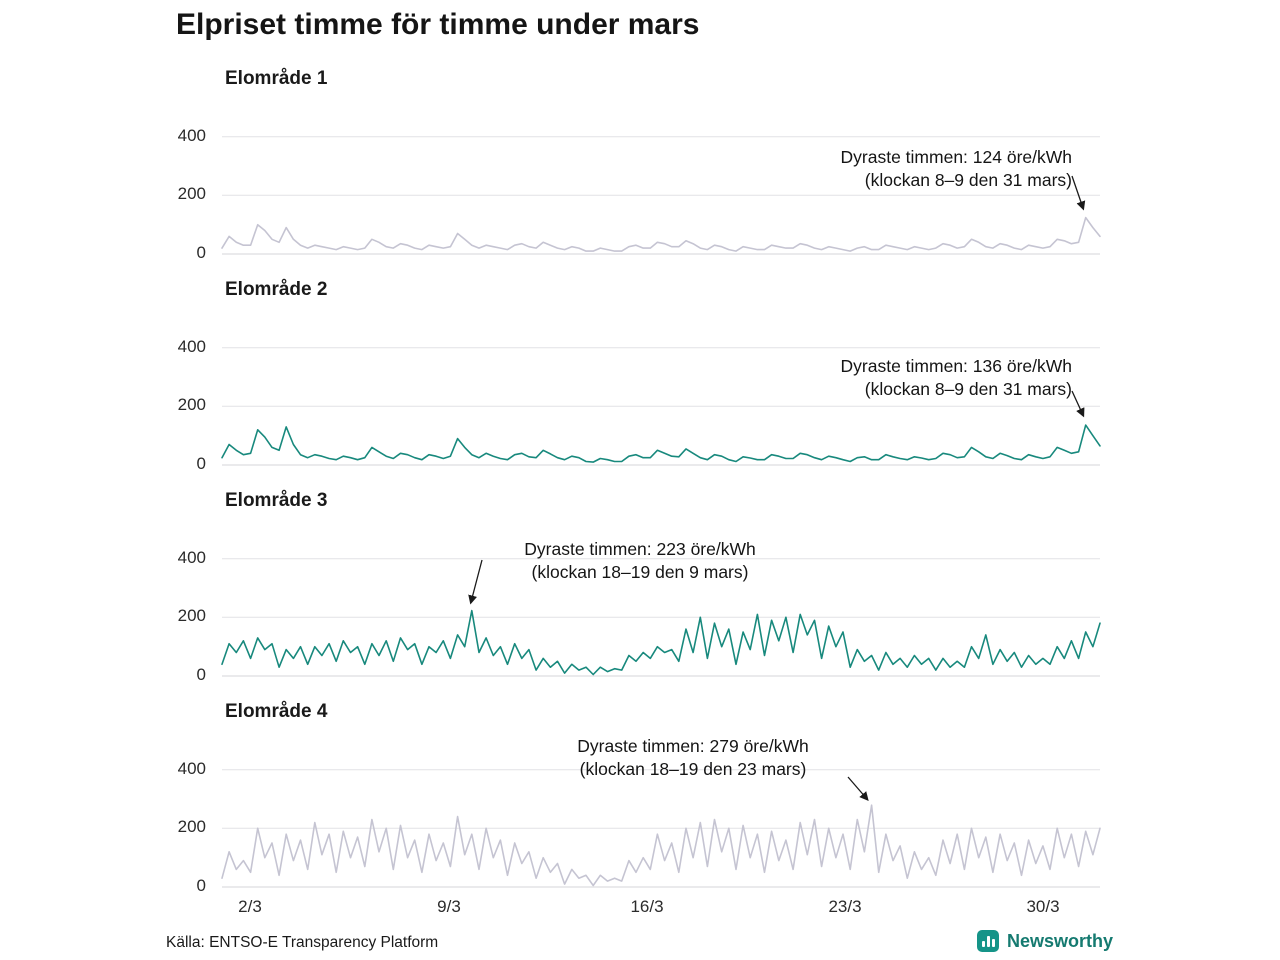  Describe the element at coordinates (647, 906) in the screenshot. I see `x-tick-16-3: 16/3` at that location.